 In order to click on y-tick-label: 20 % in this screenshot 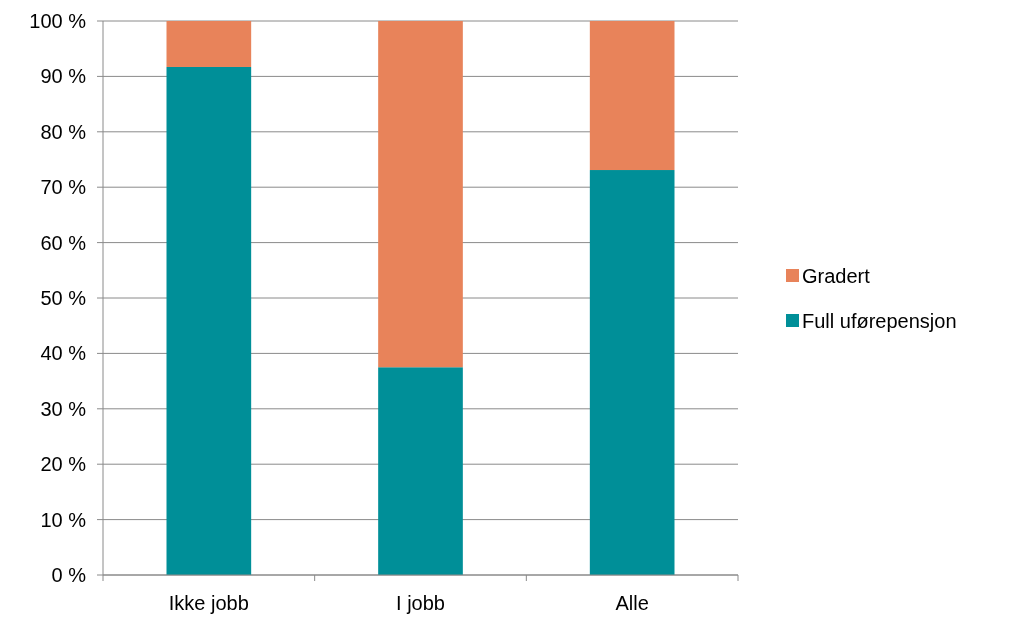, I will do `click(63, 464)`.